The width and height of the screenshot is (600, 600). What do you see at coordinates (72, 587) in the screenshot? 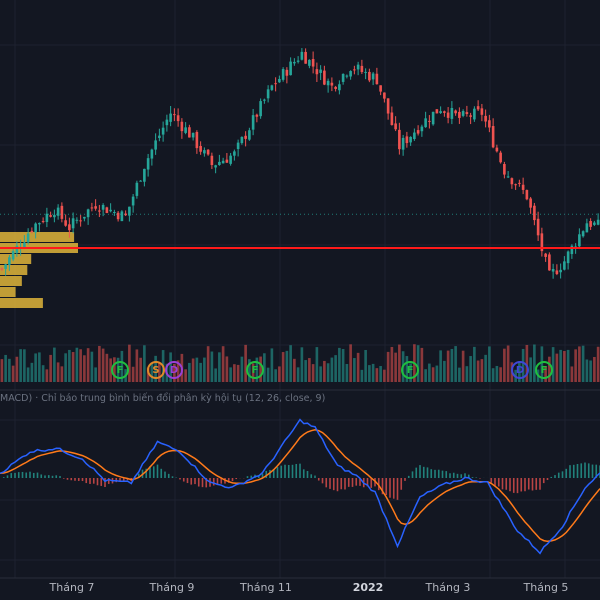
I see `x-tick-label: Tháng 7` at bounding box center [72, 587].